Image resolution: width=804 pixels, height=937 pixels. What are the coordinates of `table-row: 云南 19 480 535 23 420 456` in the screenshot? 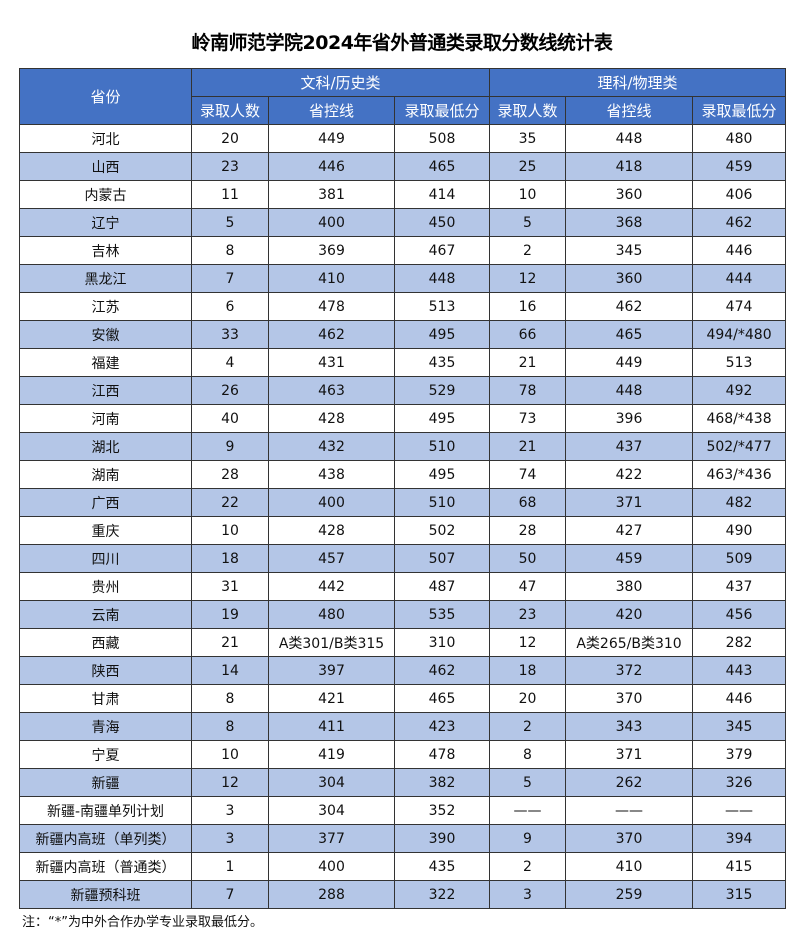 It's located at (403, 614).